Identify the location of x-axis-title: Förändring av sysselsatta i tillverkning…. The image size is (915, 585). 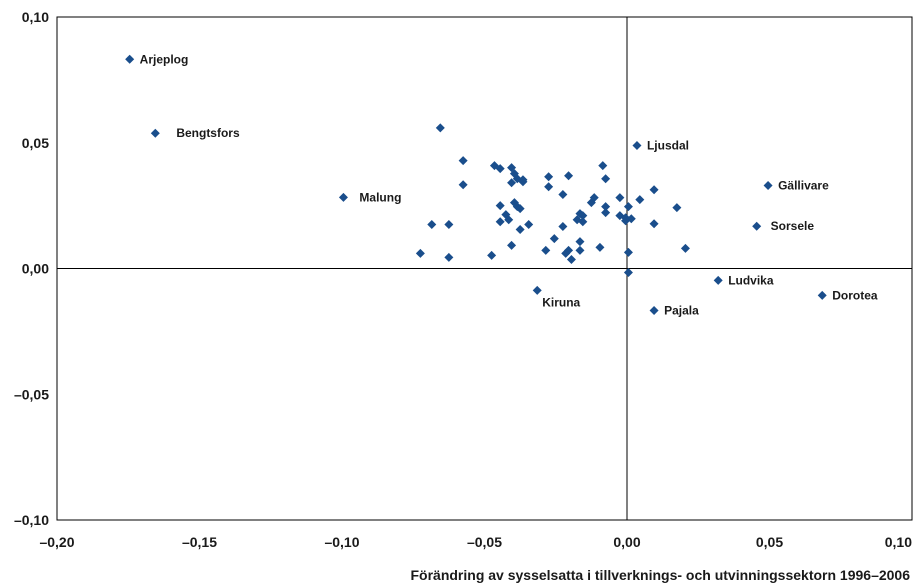
(660, 575).